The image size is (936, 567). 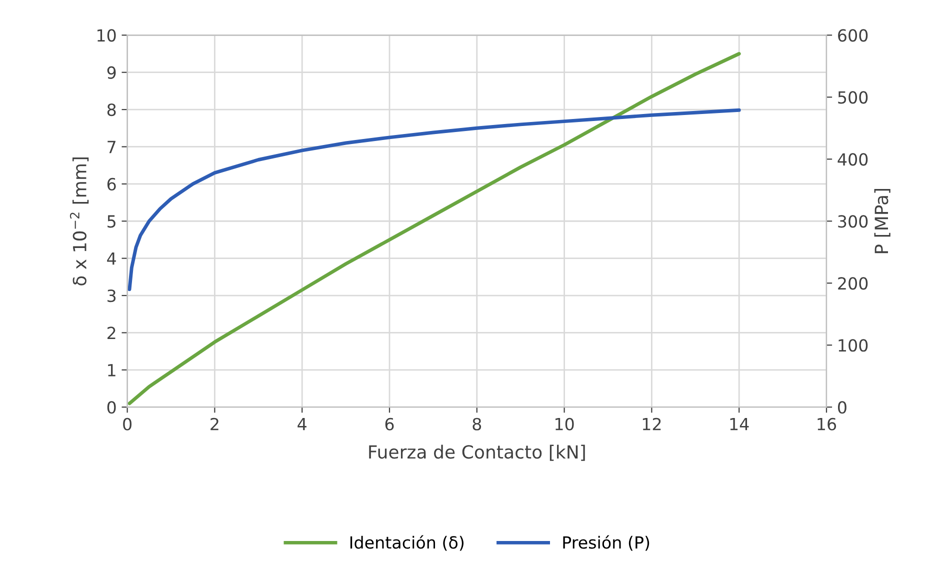 What do you see at coordinates (853, 97) in the screenshot?
I see `y2-tick-label: 500` at bounding box center [853, 97].